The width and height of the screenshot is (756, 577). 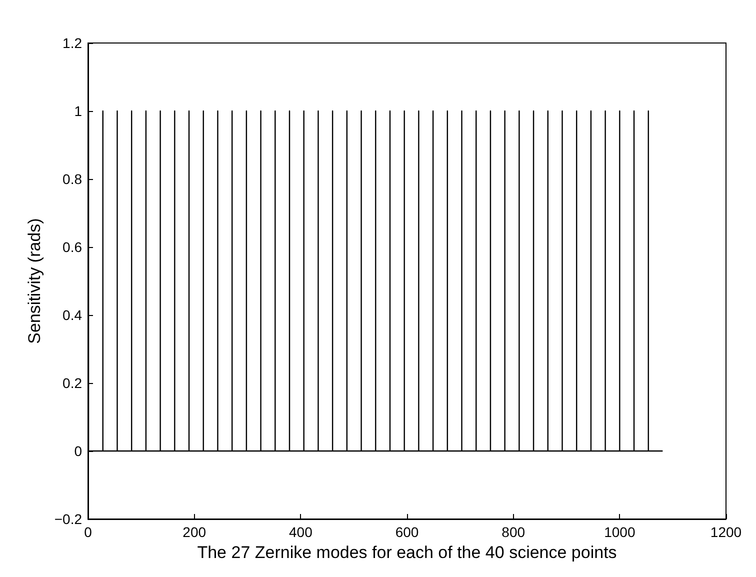 I want to click on y-tick-label: −0.2, so click(x=68, y=519).